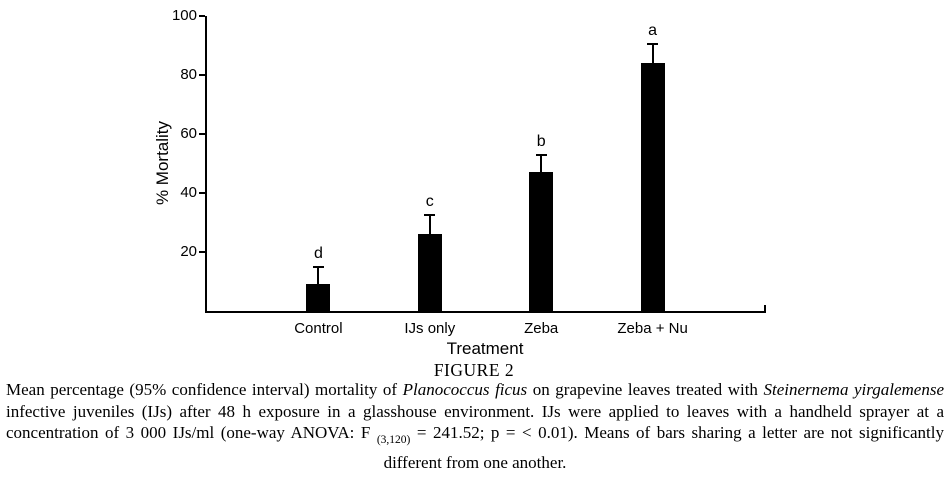 The image size is (949, 488). Describe the element at coordinates (765, 308) in the screenshot. I see `x-axis-end-tick` at that location.